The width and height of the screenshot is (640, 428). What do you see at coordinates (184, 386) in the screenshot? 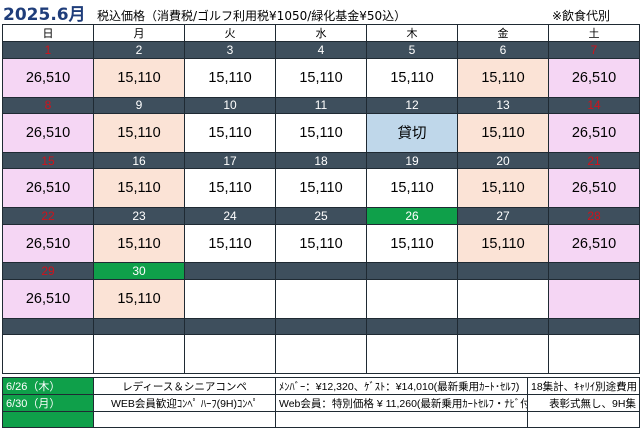
I see `event-name: レディース＆シニアコンペ` at bounding box center [184, 386].